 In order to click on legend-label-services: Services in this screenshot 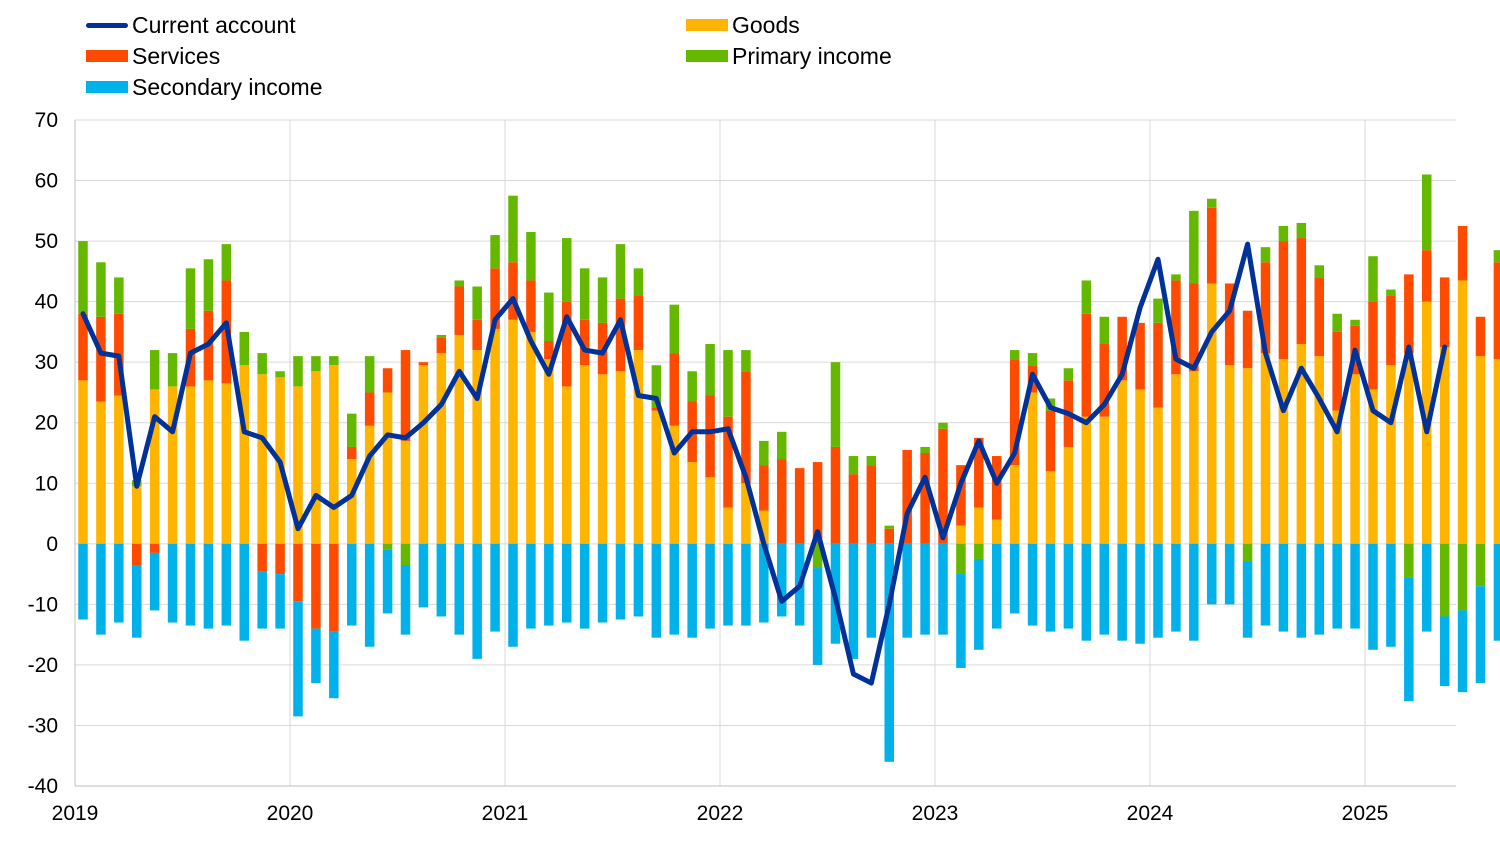, I will do `click(176, 55)`.